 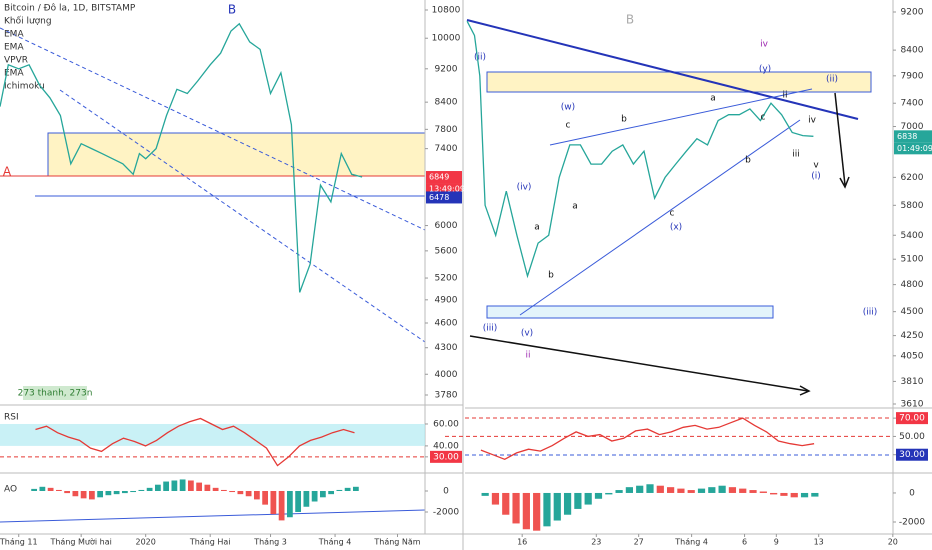 What do you see at coordinates (16, 61) in the screenshot?
I see `legend-item: VPVR` at bounding box center [16, 61].